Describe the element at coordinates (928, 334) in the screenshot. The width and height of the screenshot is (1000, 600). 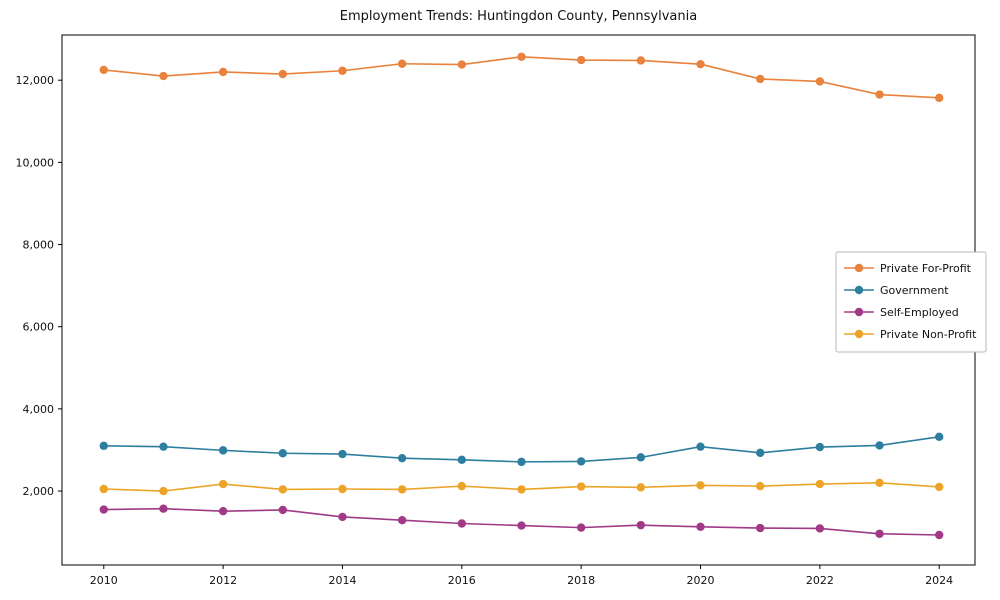
I see `legend-label: Private Non-Profit` at that location.